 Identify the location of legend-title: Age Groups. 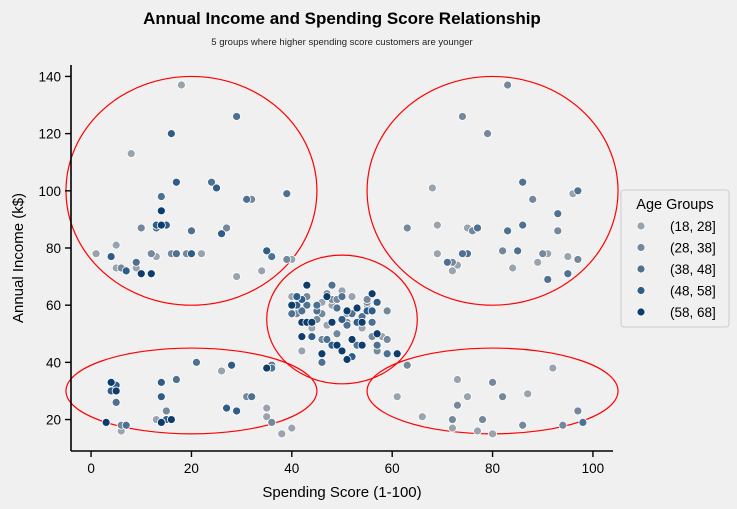
(674, 205).